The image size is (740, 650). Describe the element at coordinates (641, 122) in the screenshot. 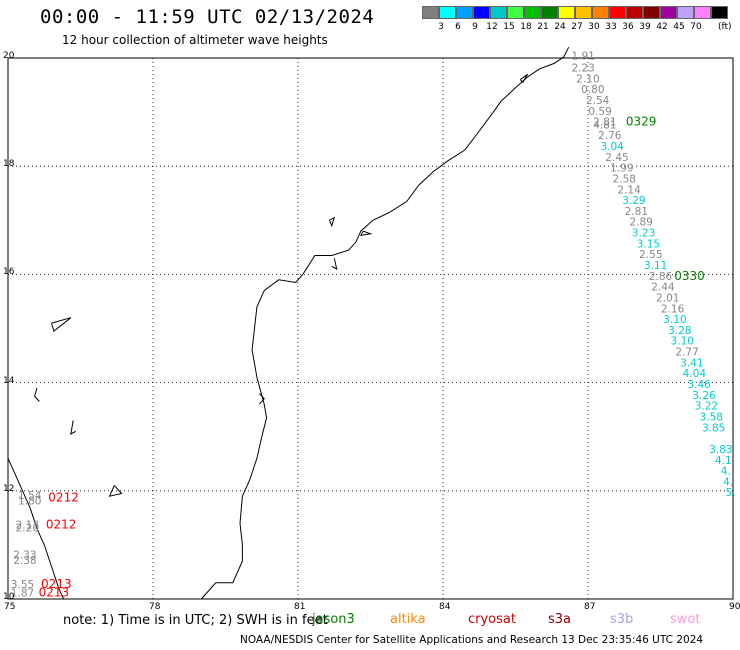

I see `pass-time-label: 0329` at that location.